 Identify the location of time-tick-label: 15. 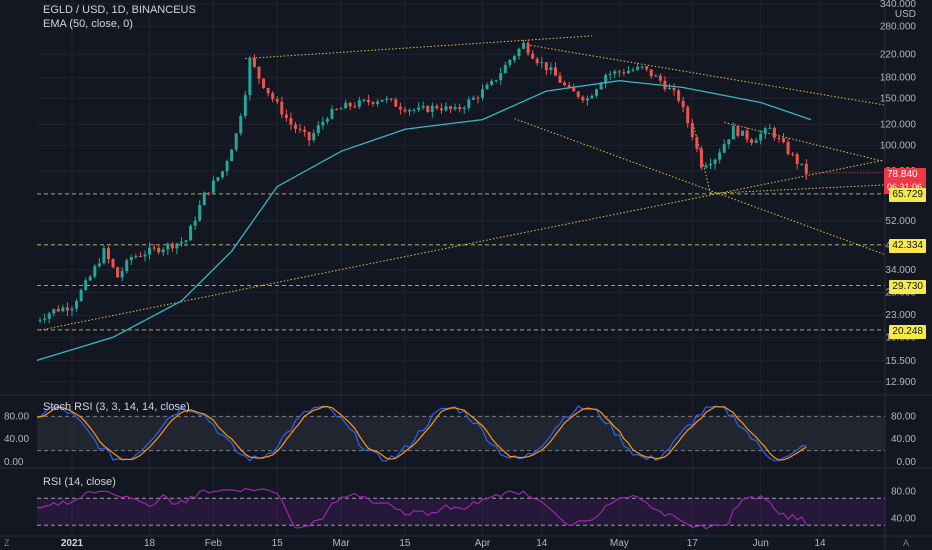
(405, 543).